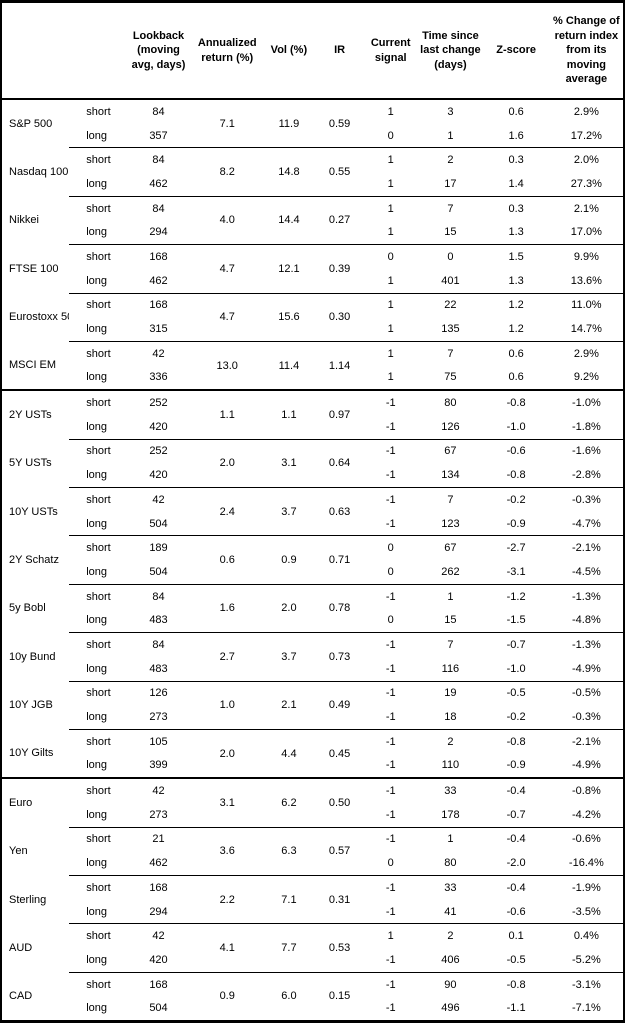  What do you see at coordinates (586, 111) in the screenshot?
I see `pct-change-value: 2.9%` at bounding box center [586, 111].